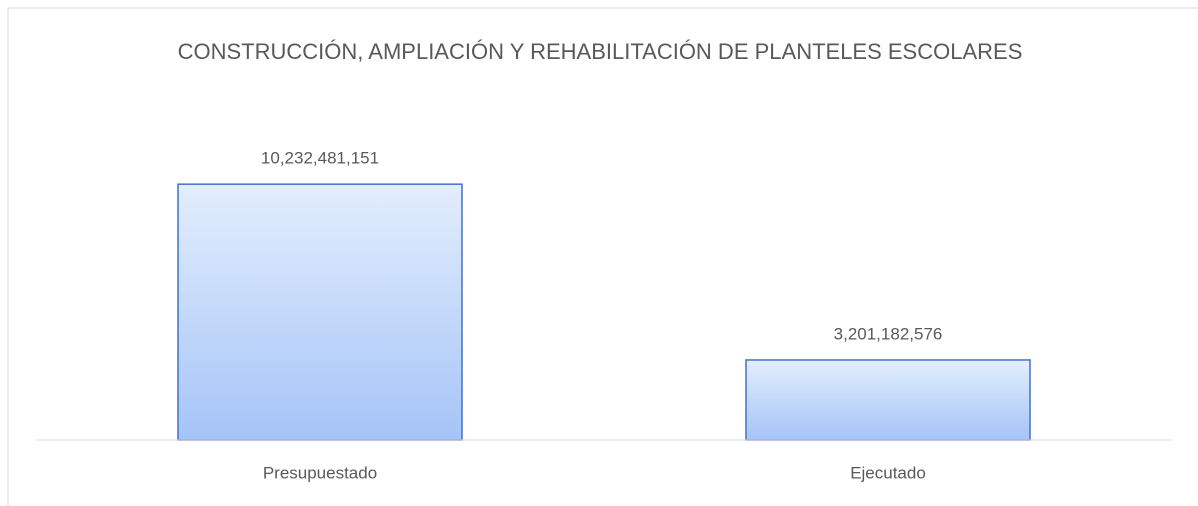  What do you see at coordinates (320, 158) in the screenshot?
I see `data-label: 10,232,481,151` at bounding box center [320, 158].